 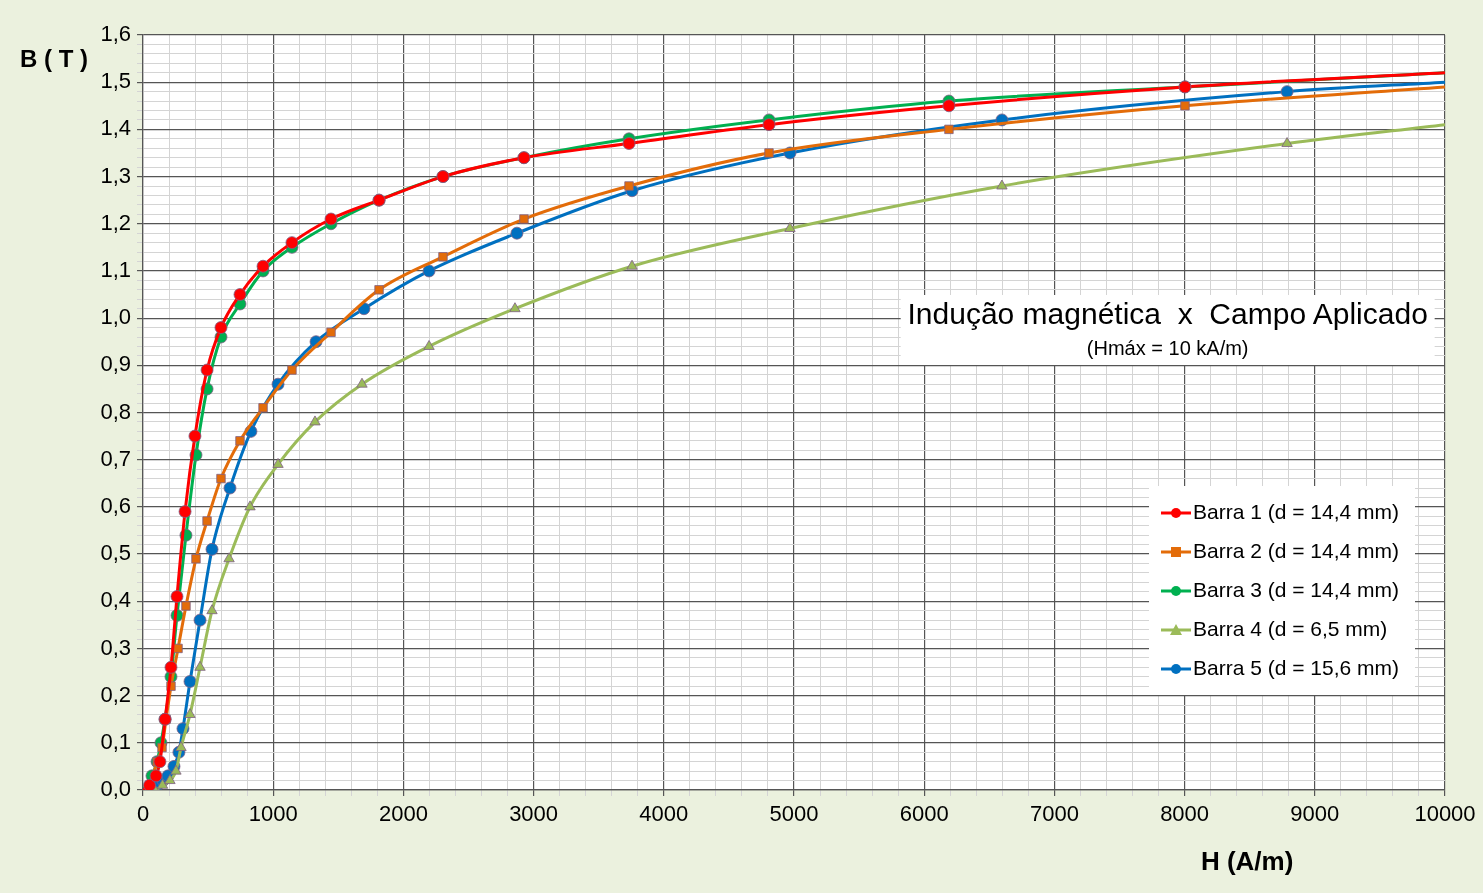 I want to click on y-tick-label: 0,1, so click(x=115, y=741).